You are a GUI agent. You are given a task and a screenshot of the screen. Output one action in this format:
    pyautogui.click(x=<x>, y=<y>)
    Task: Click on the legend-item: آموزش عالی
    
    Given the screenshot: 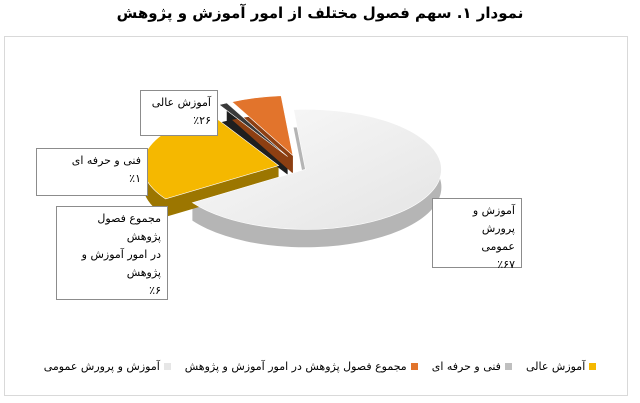 What is the action you would take?
    pyautogui.click(x=561, y=366)
    